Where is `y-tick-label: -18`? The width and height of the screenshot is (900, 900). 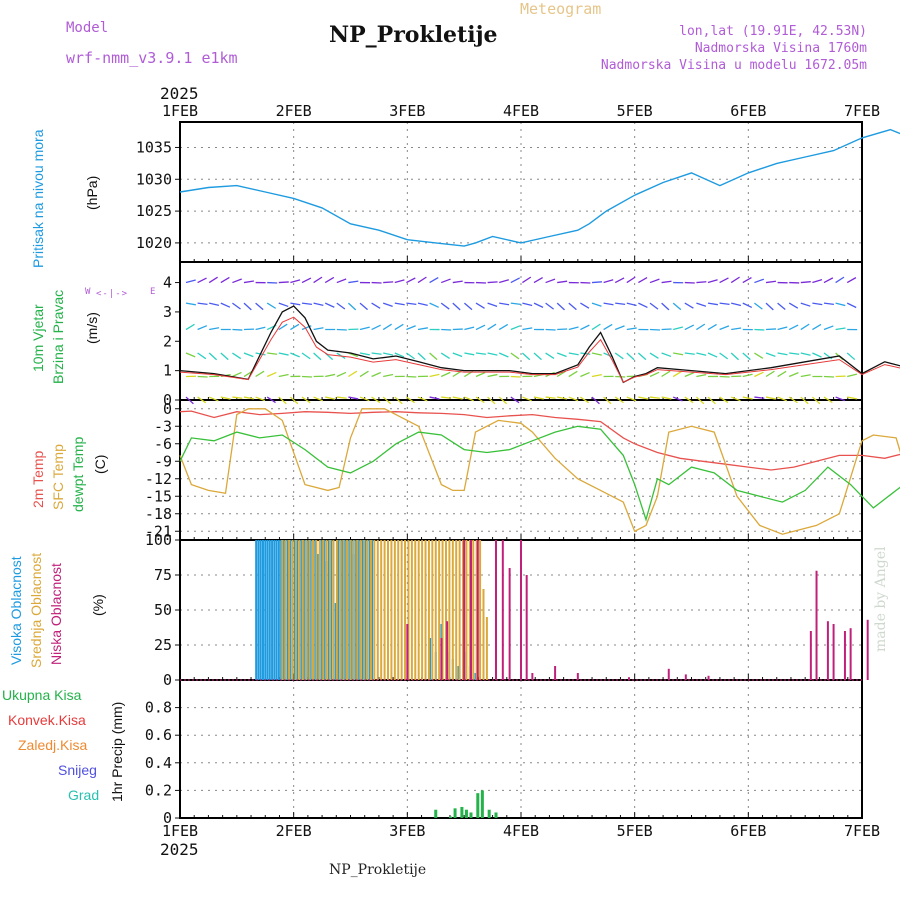
y-tick-label: -18 is located at coordinates (158, 514).